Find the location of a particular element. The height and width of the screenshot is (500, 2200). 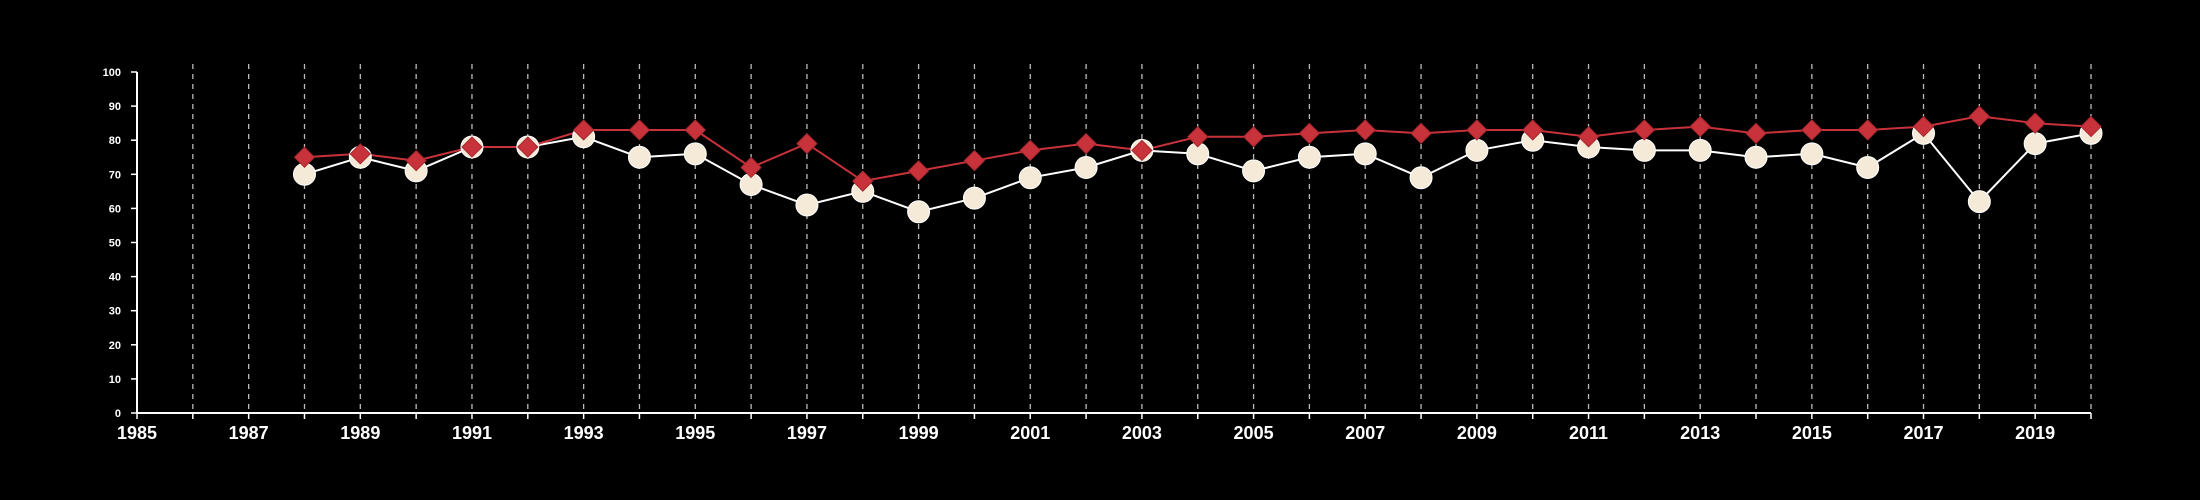

series-0-point-2009 is located at coordinates (1477, 130).